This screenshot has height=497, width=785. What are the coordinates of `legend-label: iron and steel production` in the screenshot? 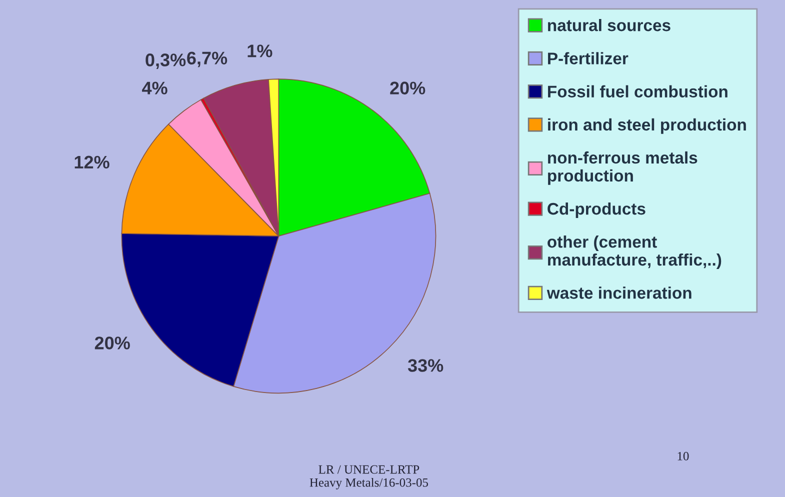 It's located at (647, 126).